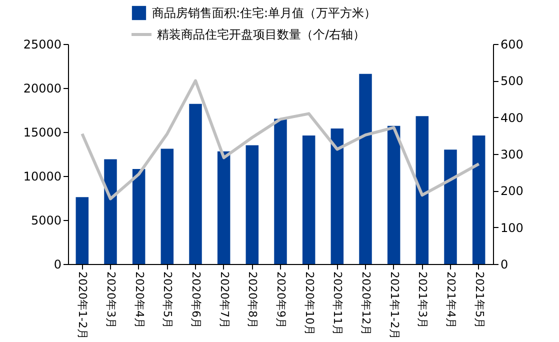  Describe the element at coordinates (451, 300) in the screenshot. I see `x-tick-label: 2021年4月` at that location.